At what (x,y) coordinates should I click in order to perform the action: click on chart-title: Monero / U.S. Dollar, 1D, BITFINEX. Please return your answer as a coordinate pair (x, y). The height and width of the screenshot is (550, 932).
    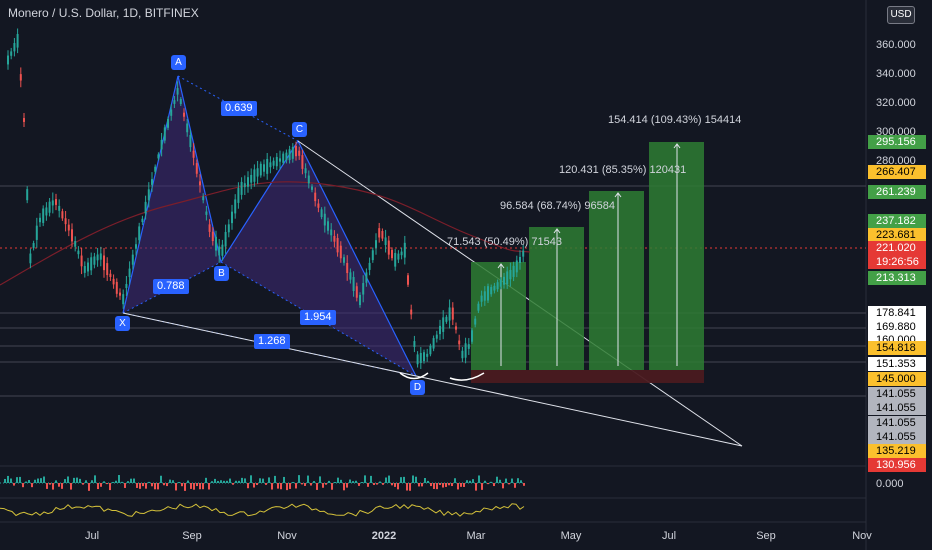
    Looking at the image, I should click on (103, 13).